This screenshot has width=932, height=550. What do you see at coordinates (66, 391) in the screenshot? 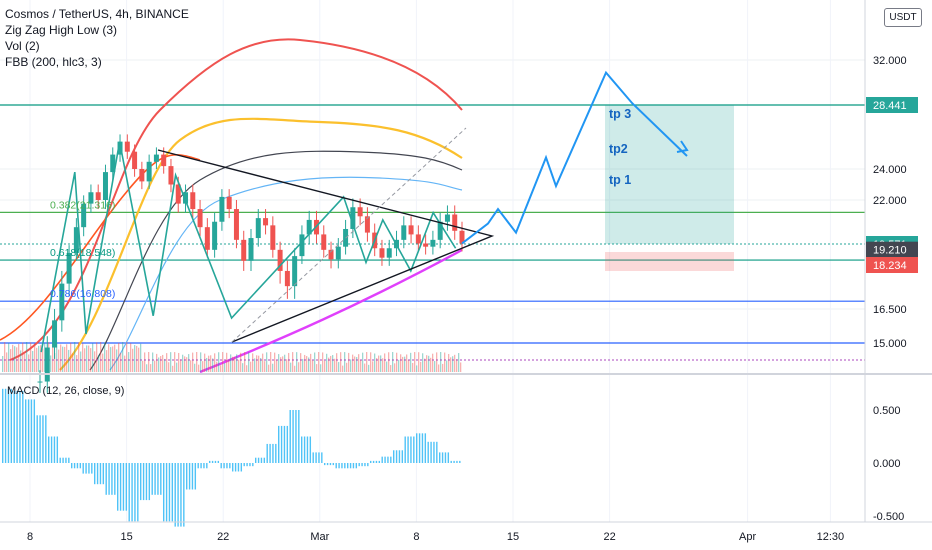
I see `macd-label: MACD (12, 26, close, 9)` at bounding box center [66, 391].